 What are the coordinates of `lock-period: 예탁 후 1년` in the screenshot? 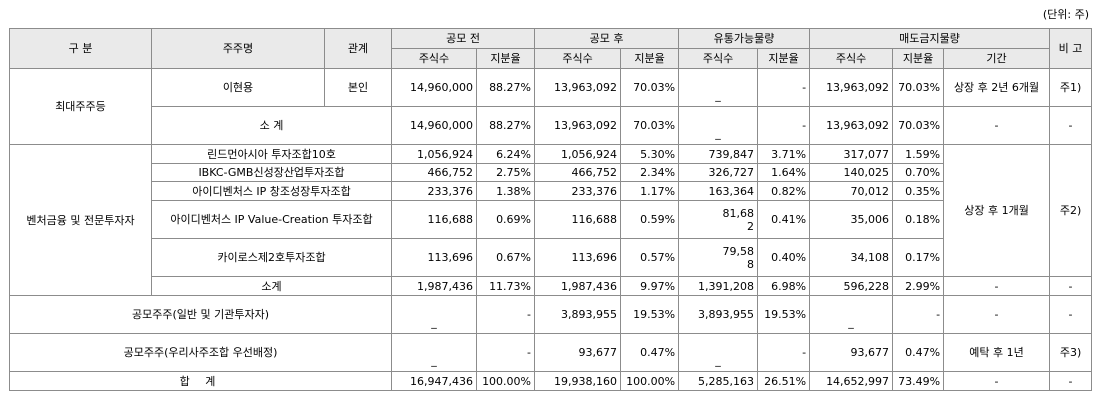 It's located at (997, 352).